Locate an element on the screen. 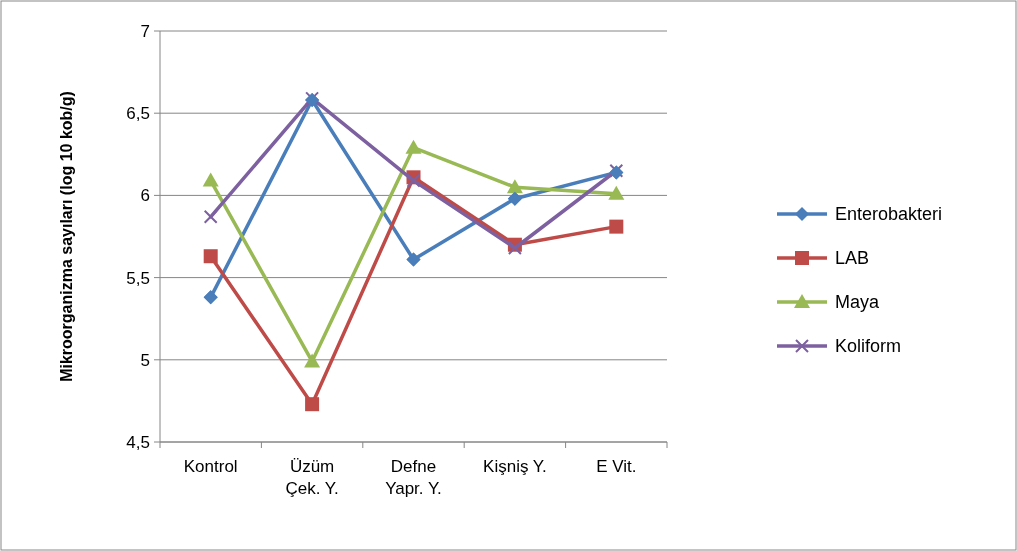  y-tick-label: 7 is located at coordinates (145, 31).